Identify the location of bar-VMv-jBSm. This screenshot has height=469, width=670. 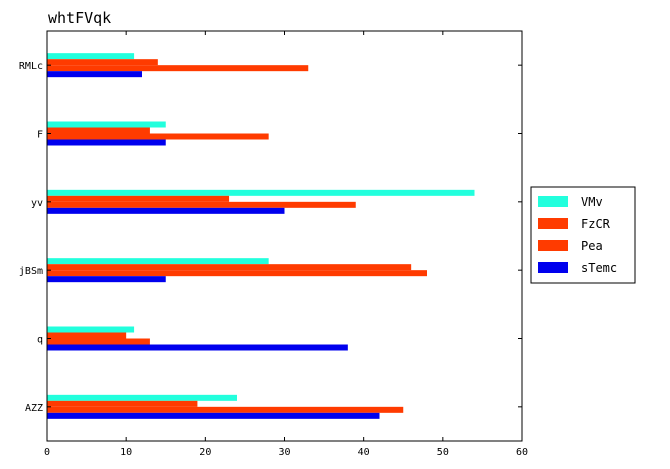
(158, 261).